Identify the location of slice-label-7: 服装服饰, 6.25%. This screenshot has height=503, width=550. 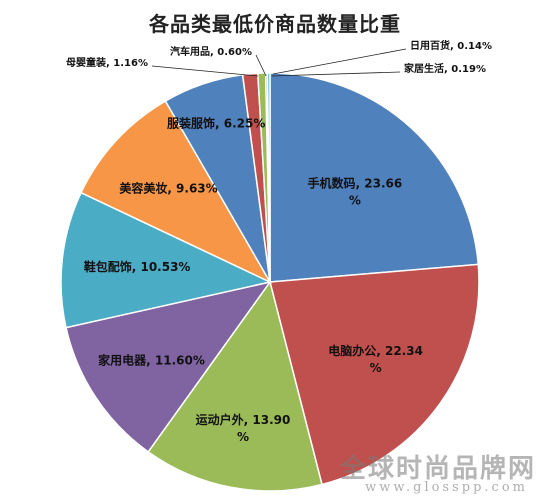
(216, 123).